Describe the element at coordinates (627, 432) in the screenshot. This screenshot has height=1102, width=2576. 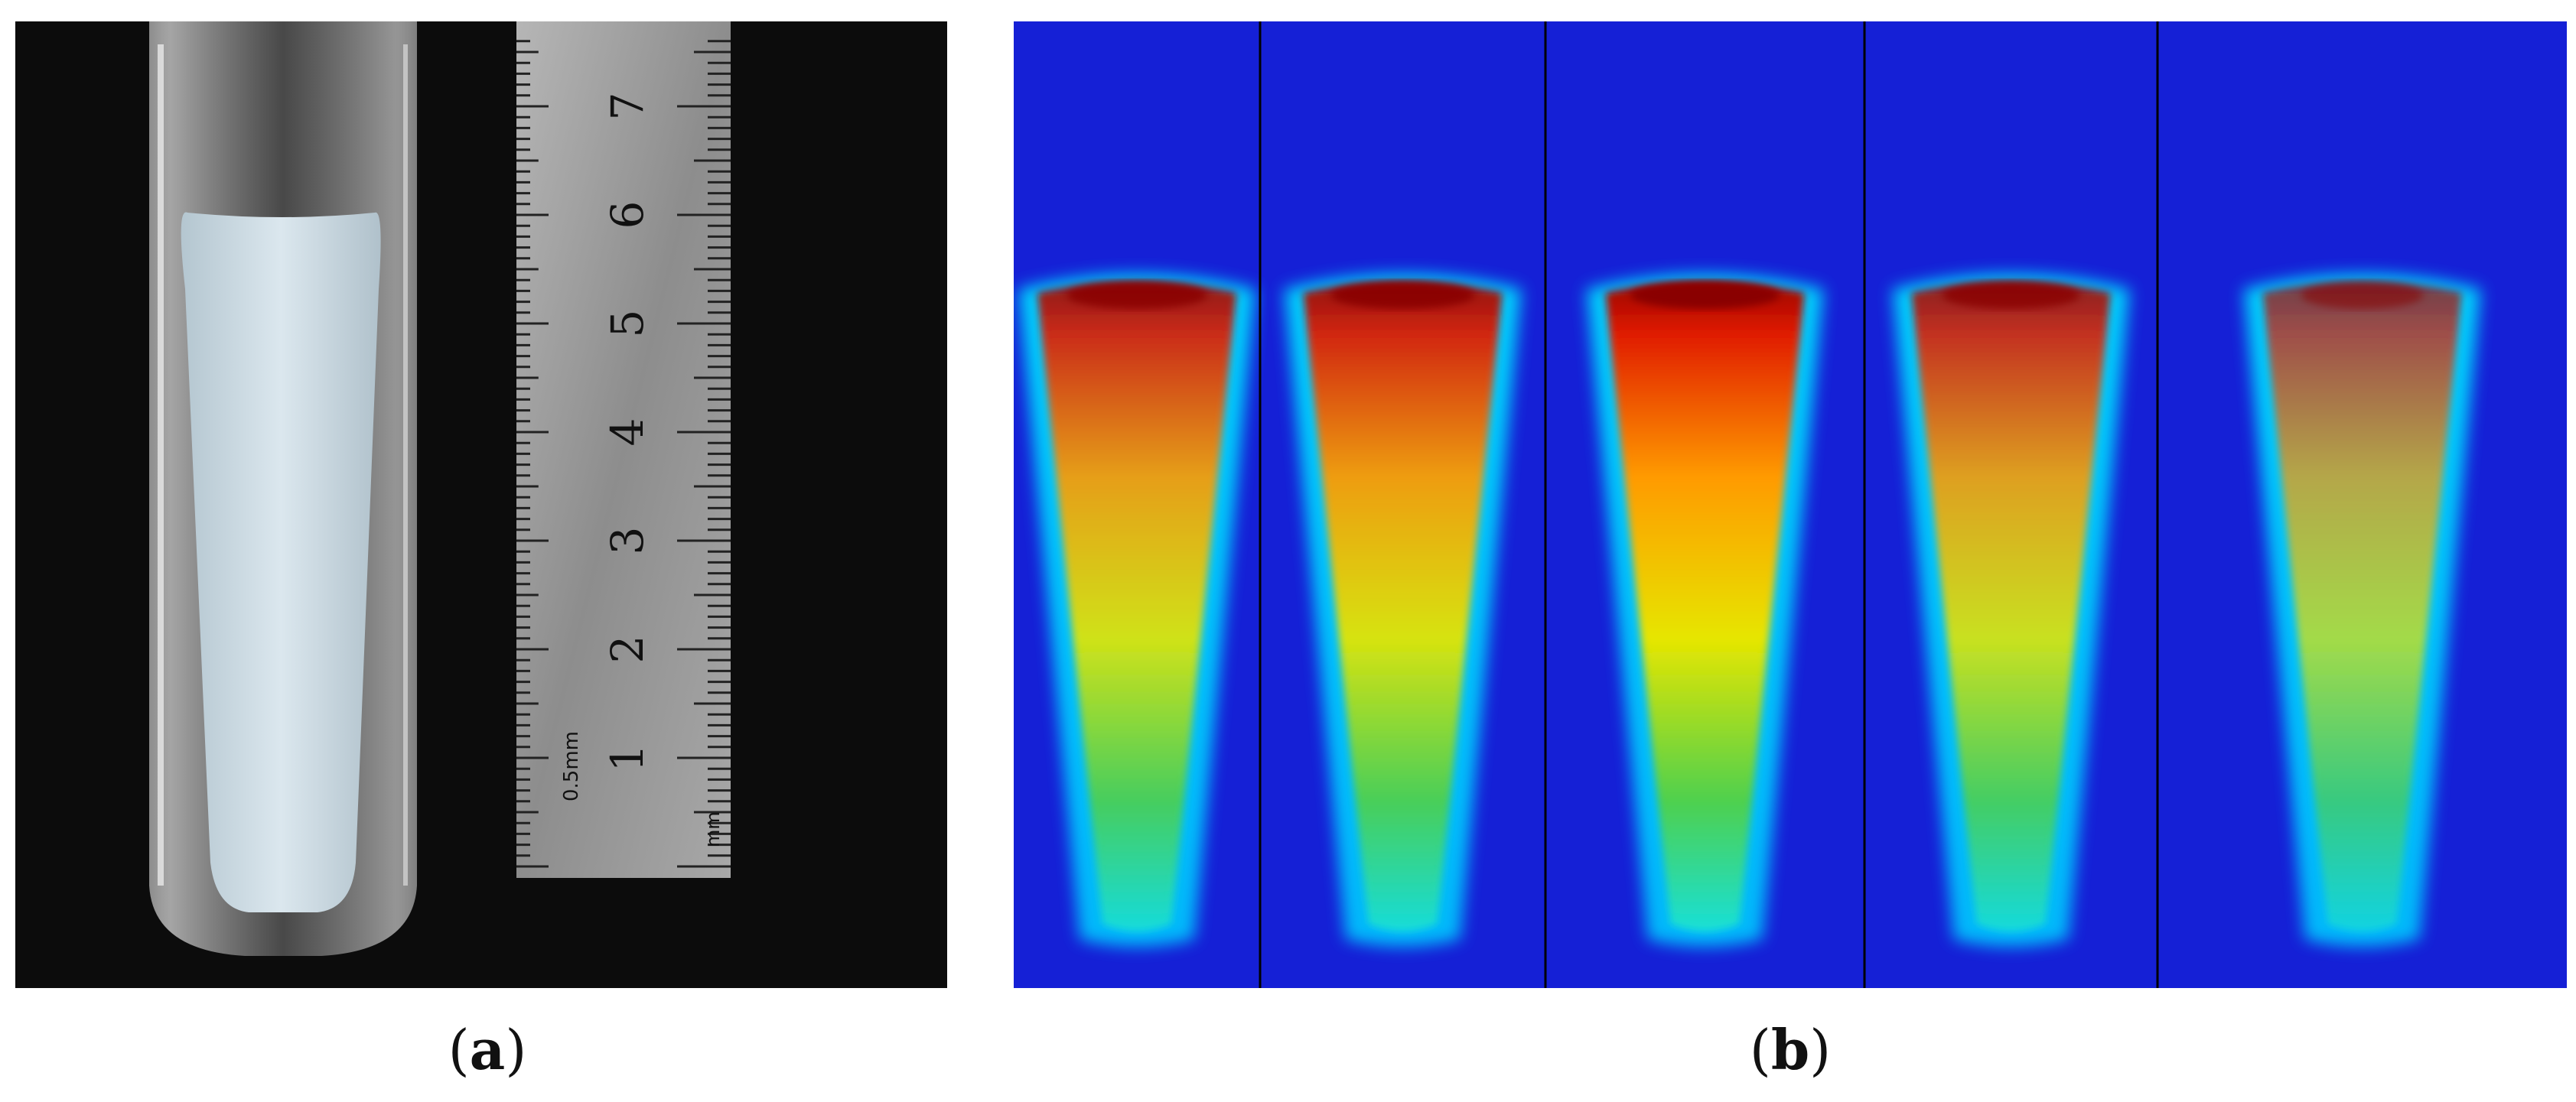
I see `ruler-cm-label: 4` at that location.